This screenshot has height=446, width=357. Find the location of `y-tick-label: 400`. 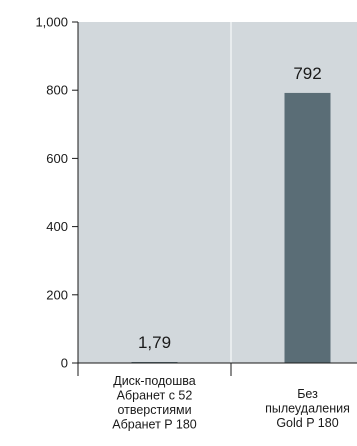

y-tick-label: 400 is located at coordinates (57, 226).